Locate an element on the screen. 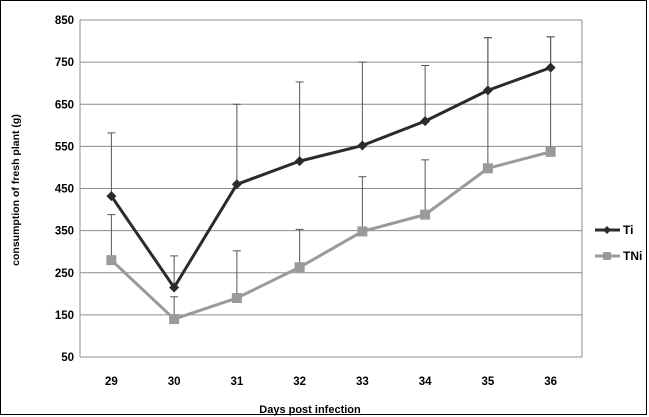  x-tick-label: 32 is located at coordinates (299, 382).